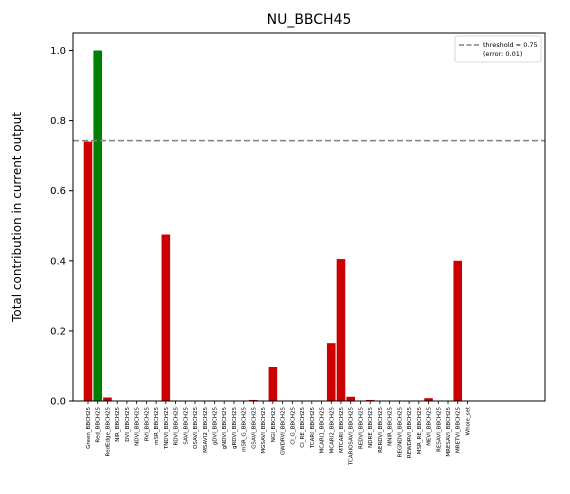 This screenshot has height=494, width=570. I want to click on x-tick-label: mSR_BBCH25, so click(157, 426).